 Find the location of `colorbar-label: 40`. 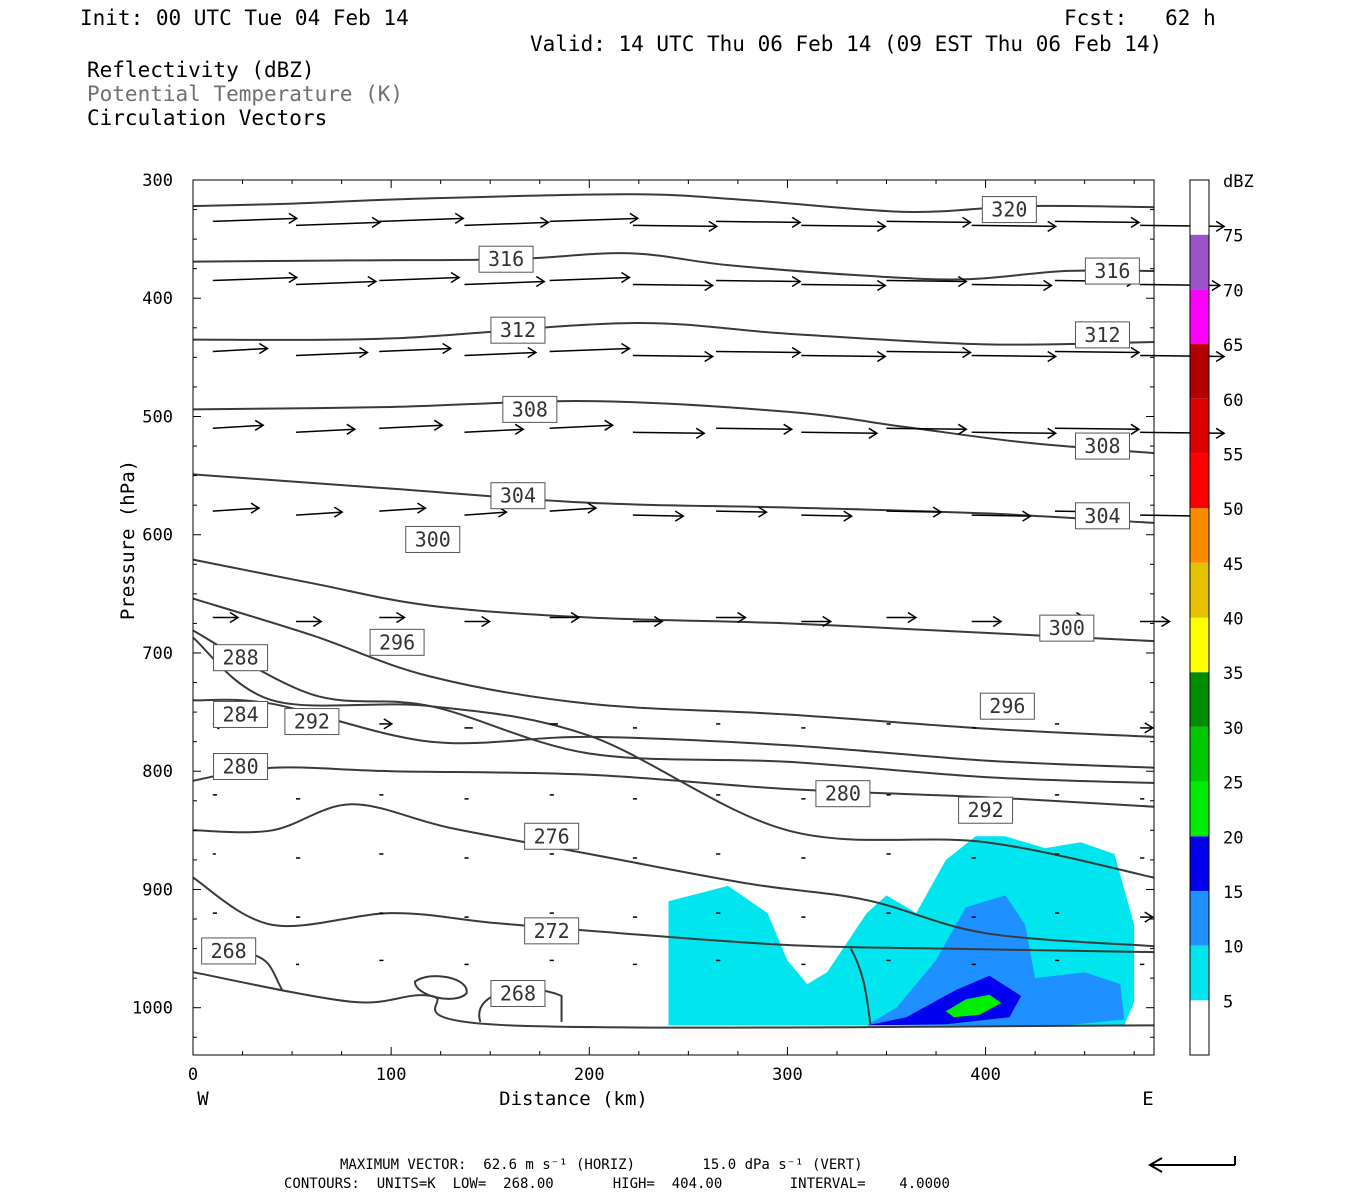

colorbar-label: 40 is located at coordinates (1233, 620).